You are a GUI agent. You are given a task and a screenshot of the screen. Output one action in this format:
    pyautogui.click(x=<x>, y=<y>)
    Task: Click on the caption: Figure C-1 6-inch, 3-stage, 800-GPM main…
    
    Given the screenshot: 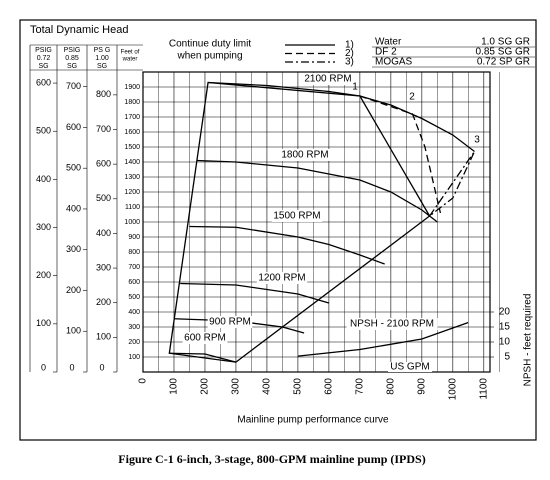 What is the action you would take?
    pyautogui.click(x=271, y=459)
    